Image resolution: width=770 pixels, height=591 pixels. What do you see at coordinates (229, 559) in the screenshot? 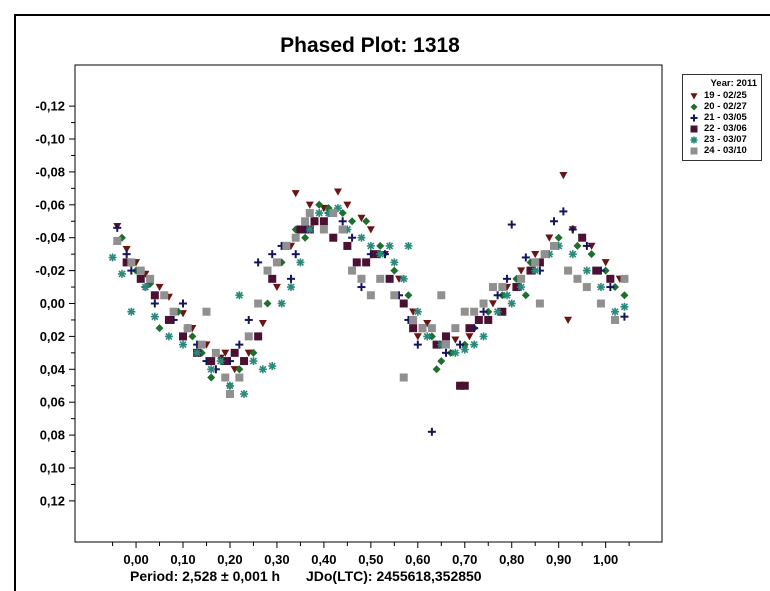
I see `x-tick-label: 0,20` at bounding box center [229, 559].